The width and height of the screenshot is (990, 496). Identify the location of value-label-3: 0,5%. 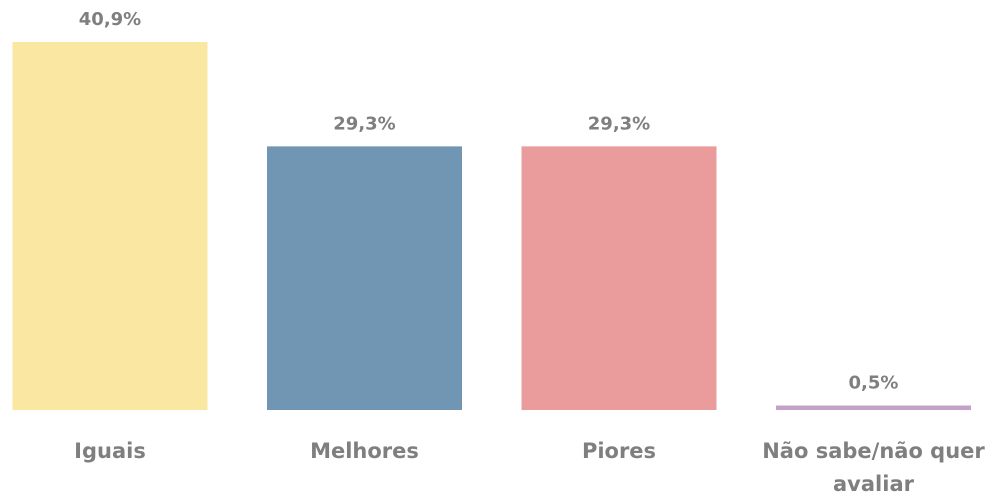
(874, 383).